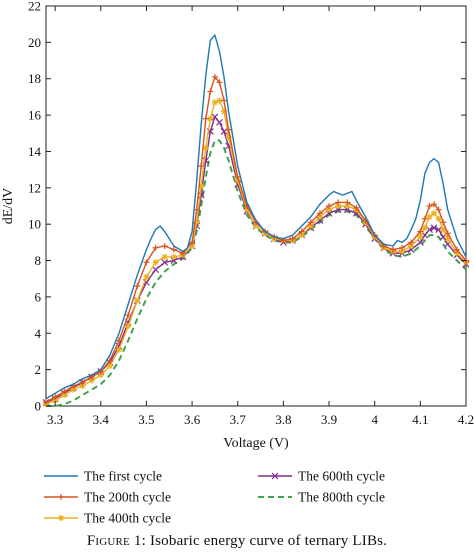  I want to click on x-tick-label: 4, so click(374, 419).